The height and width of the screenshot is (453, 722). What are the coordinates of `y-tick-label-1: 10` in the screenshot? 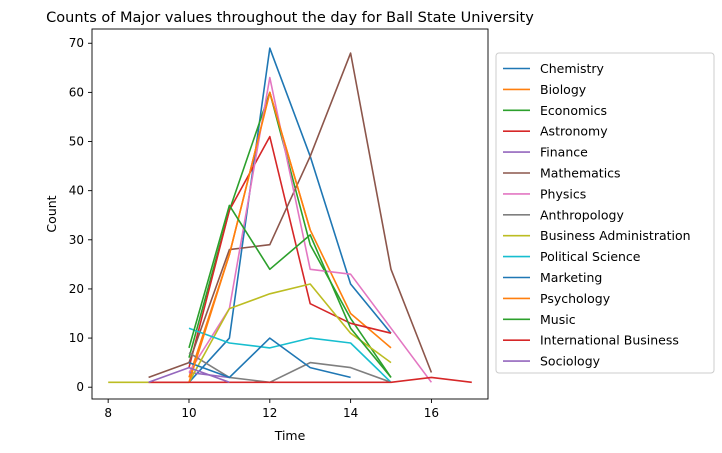 It's located at (76, 338).